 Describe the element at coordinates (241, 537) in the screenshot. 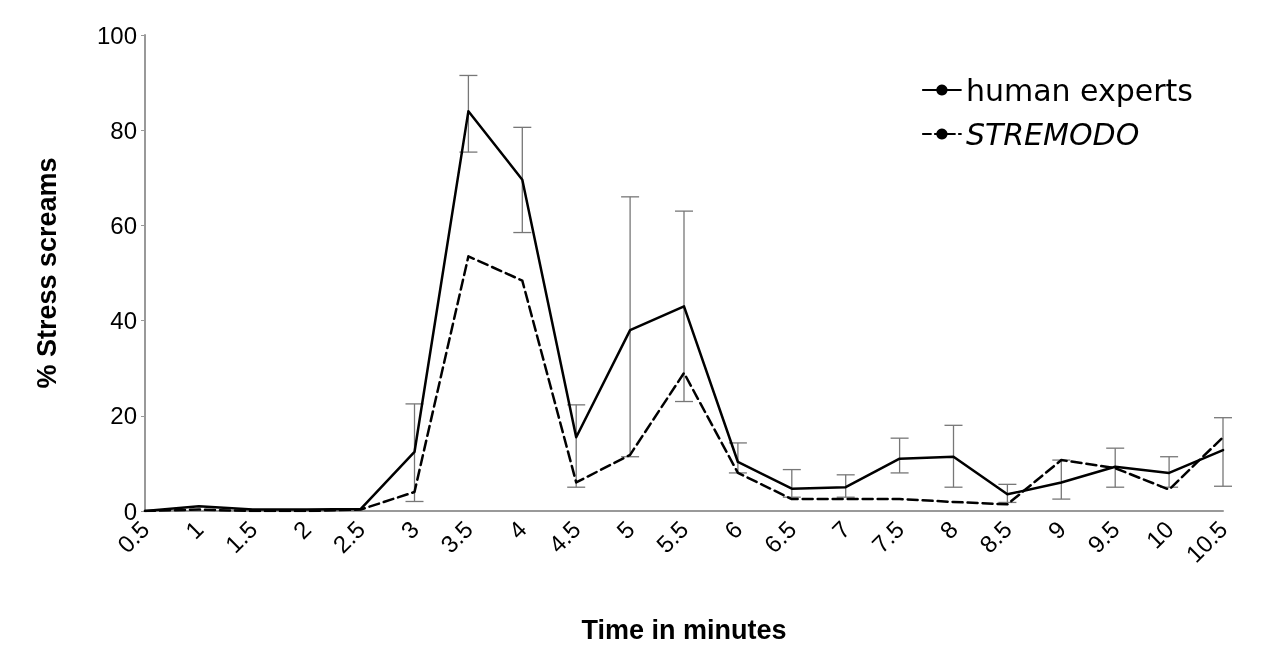

I see `x-tick-label: 1.5` at that location.